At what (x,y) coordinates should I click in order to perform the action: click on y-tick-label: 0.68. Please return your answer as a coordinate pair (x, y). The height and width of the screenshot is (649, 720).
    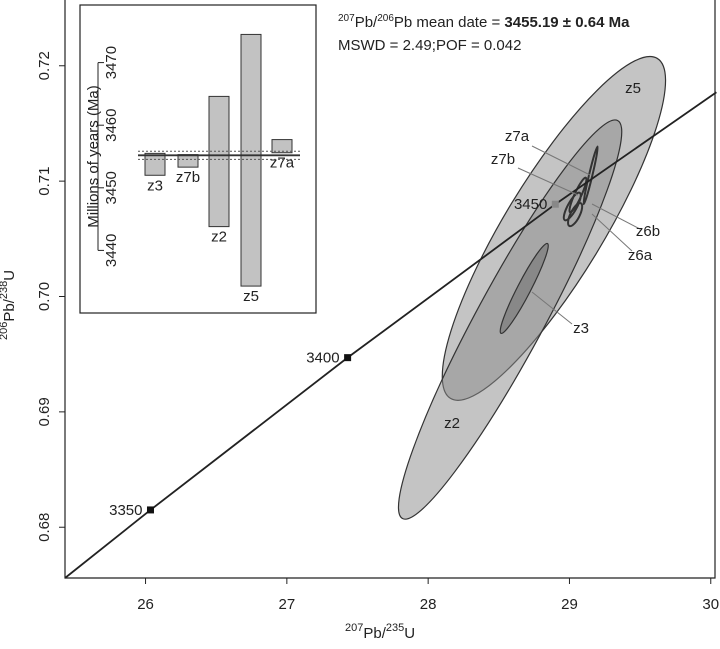
    Looking at the image, I should click on (44, 527).